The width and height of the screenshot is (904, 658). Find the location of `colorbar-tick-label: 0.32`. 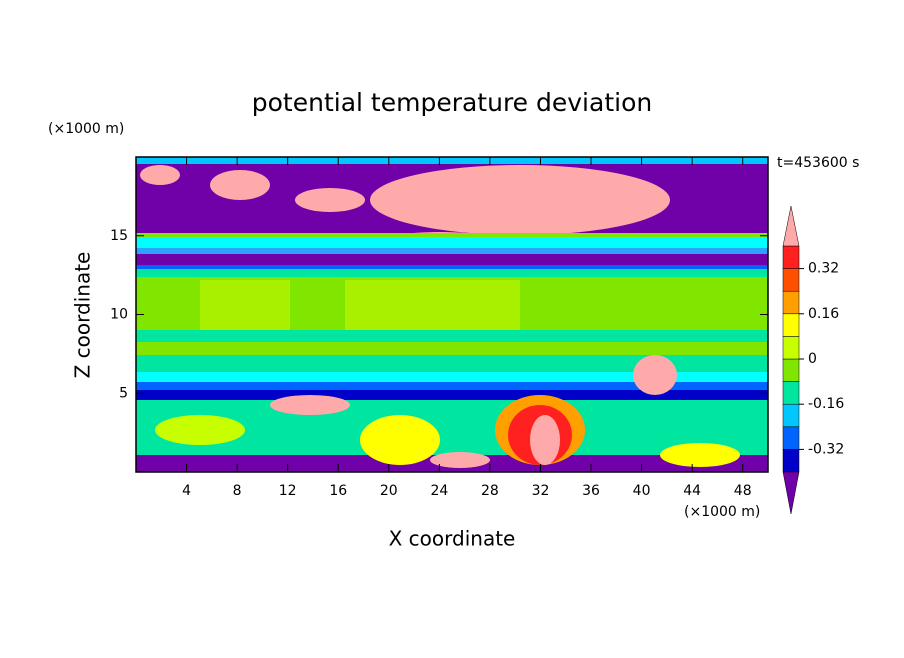

colorbar-tick-label: 0.32 is located at coordinates (823, 269).